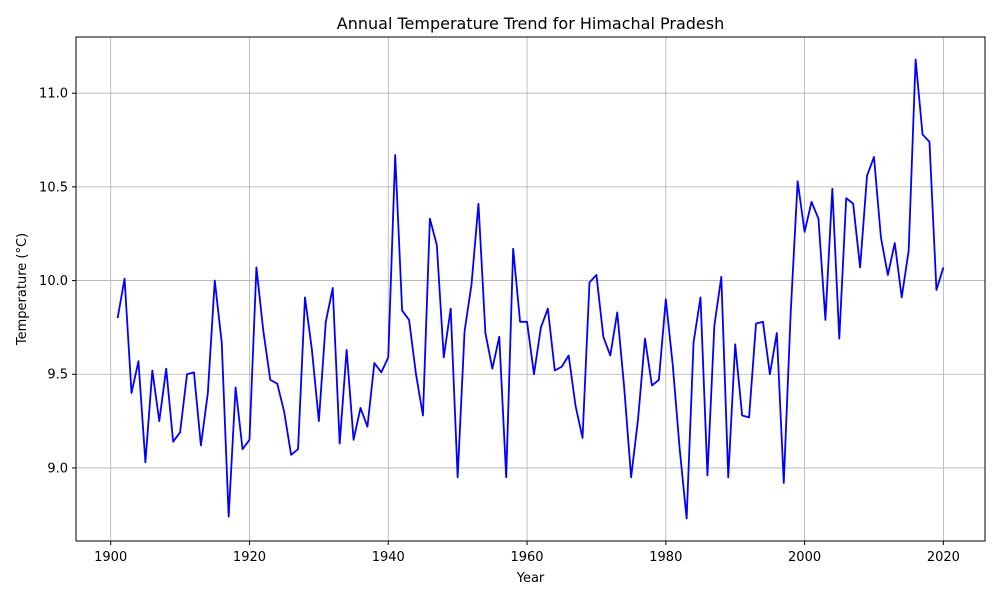 The width and height of the screenshot is (1000, 600). What do you see at coordinates (388, 557) in the screenshot?
I see `x-tick-label: 1940` at bounding box center [388, 557].